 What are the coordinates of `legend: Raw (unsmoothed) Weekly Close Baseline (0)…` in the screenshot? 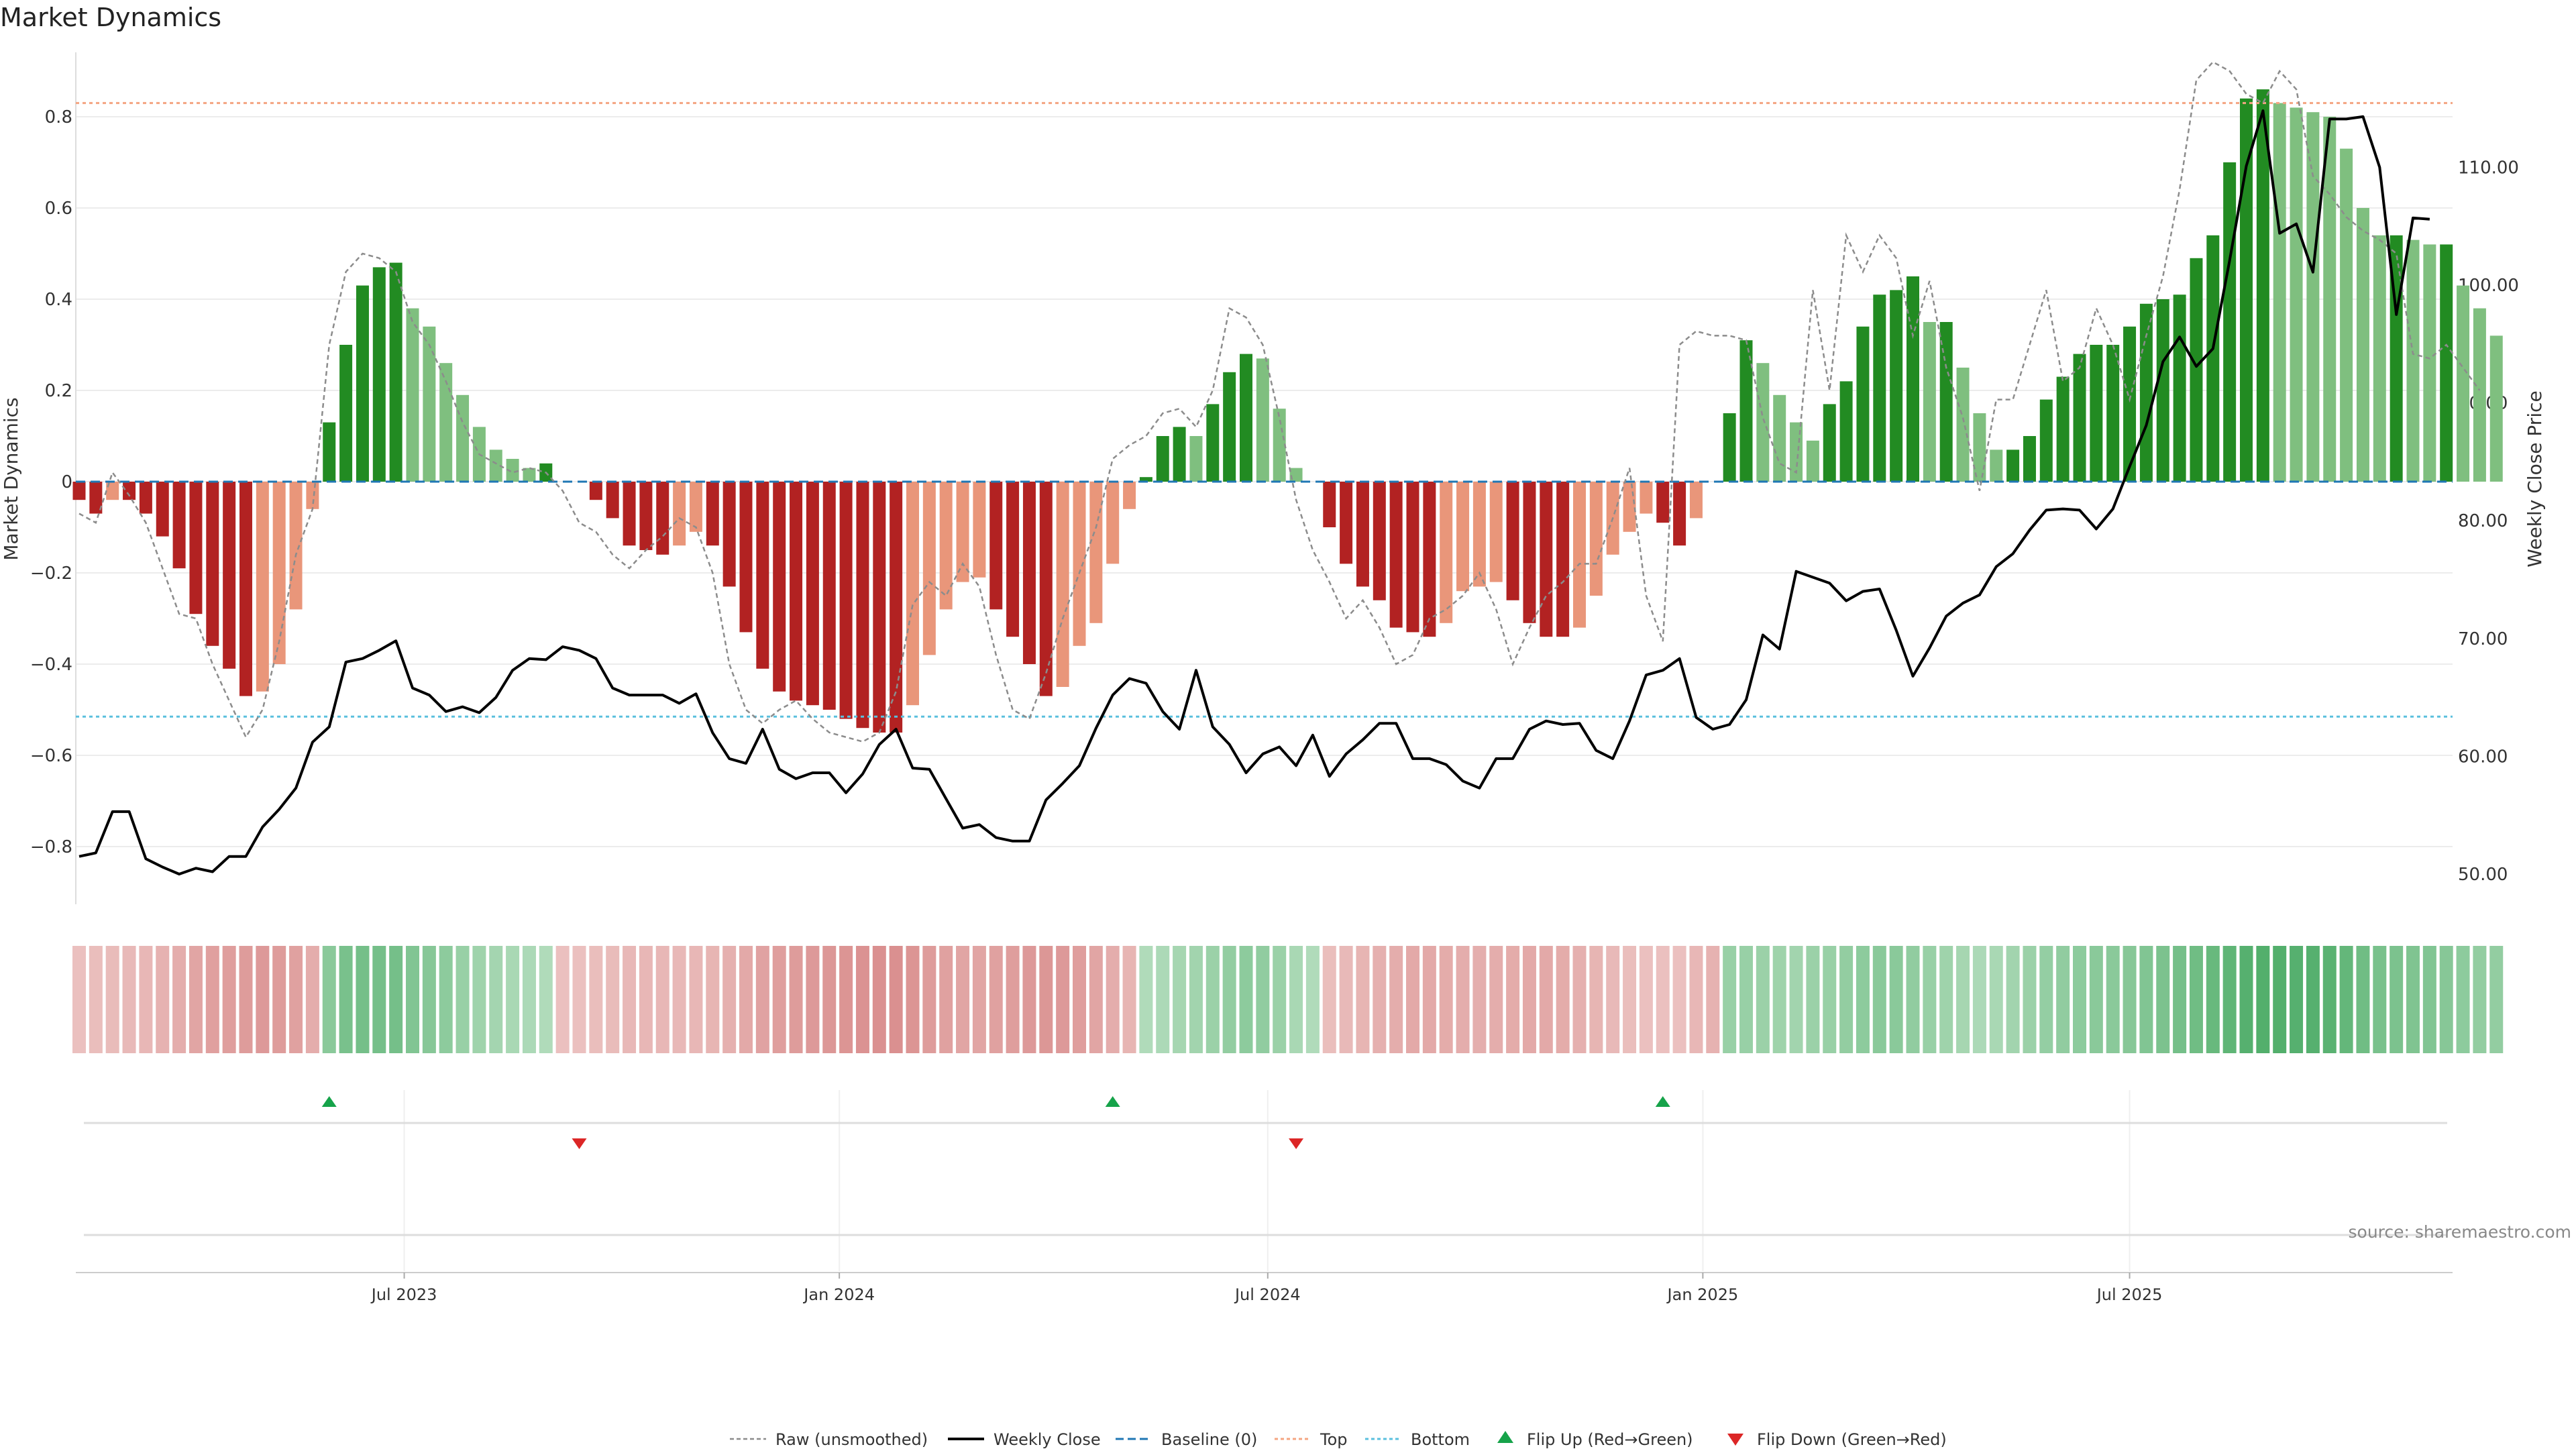 It's located at (1338, 1439).